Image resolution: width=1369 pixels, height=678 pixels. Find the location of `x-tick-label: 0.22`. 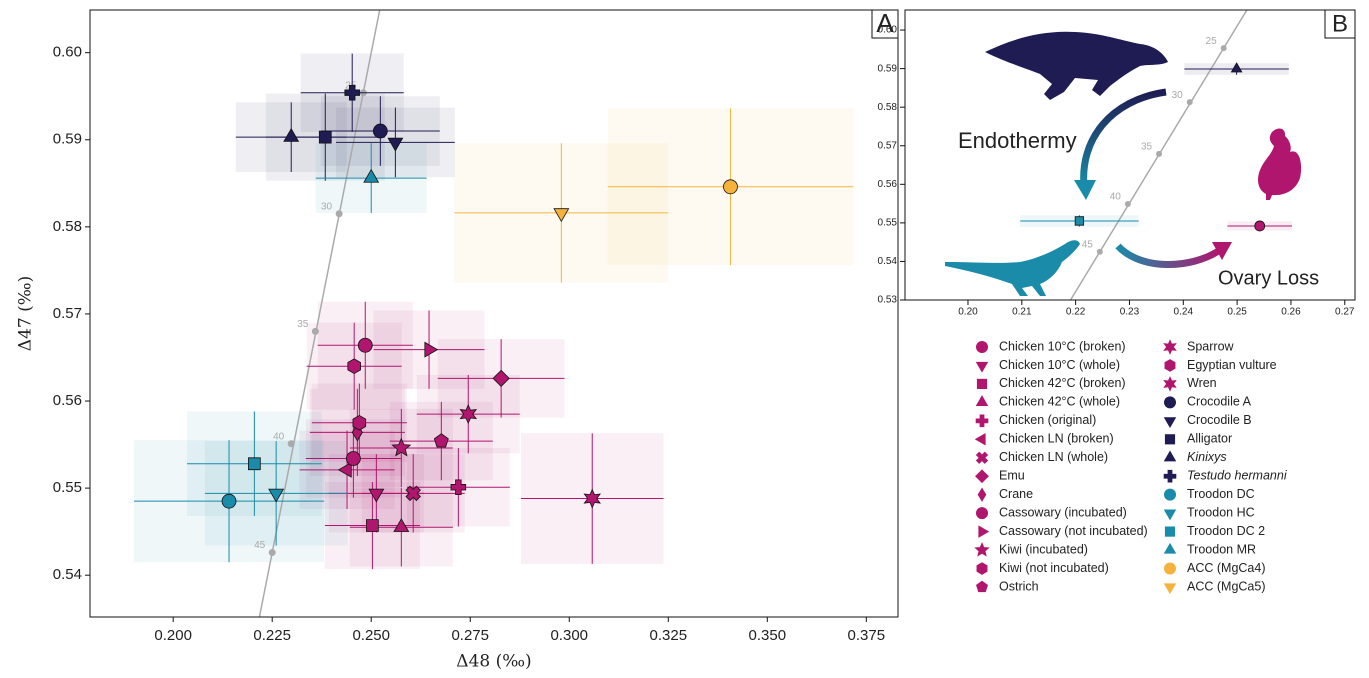

x-tick-label: 0.22 is located at coordinates (1076, 312).